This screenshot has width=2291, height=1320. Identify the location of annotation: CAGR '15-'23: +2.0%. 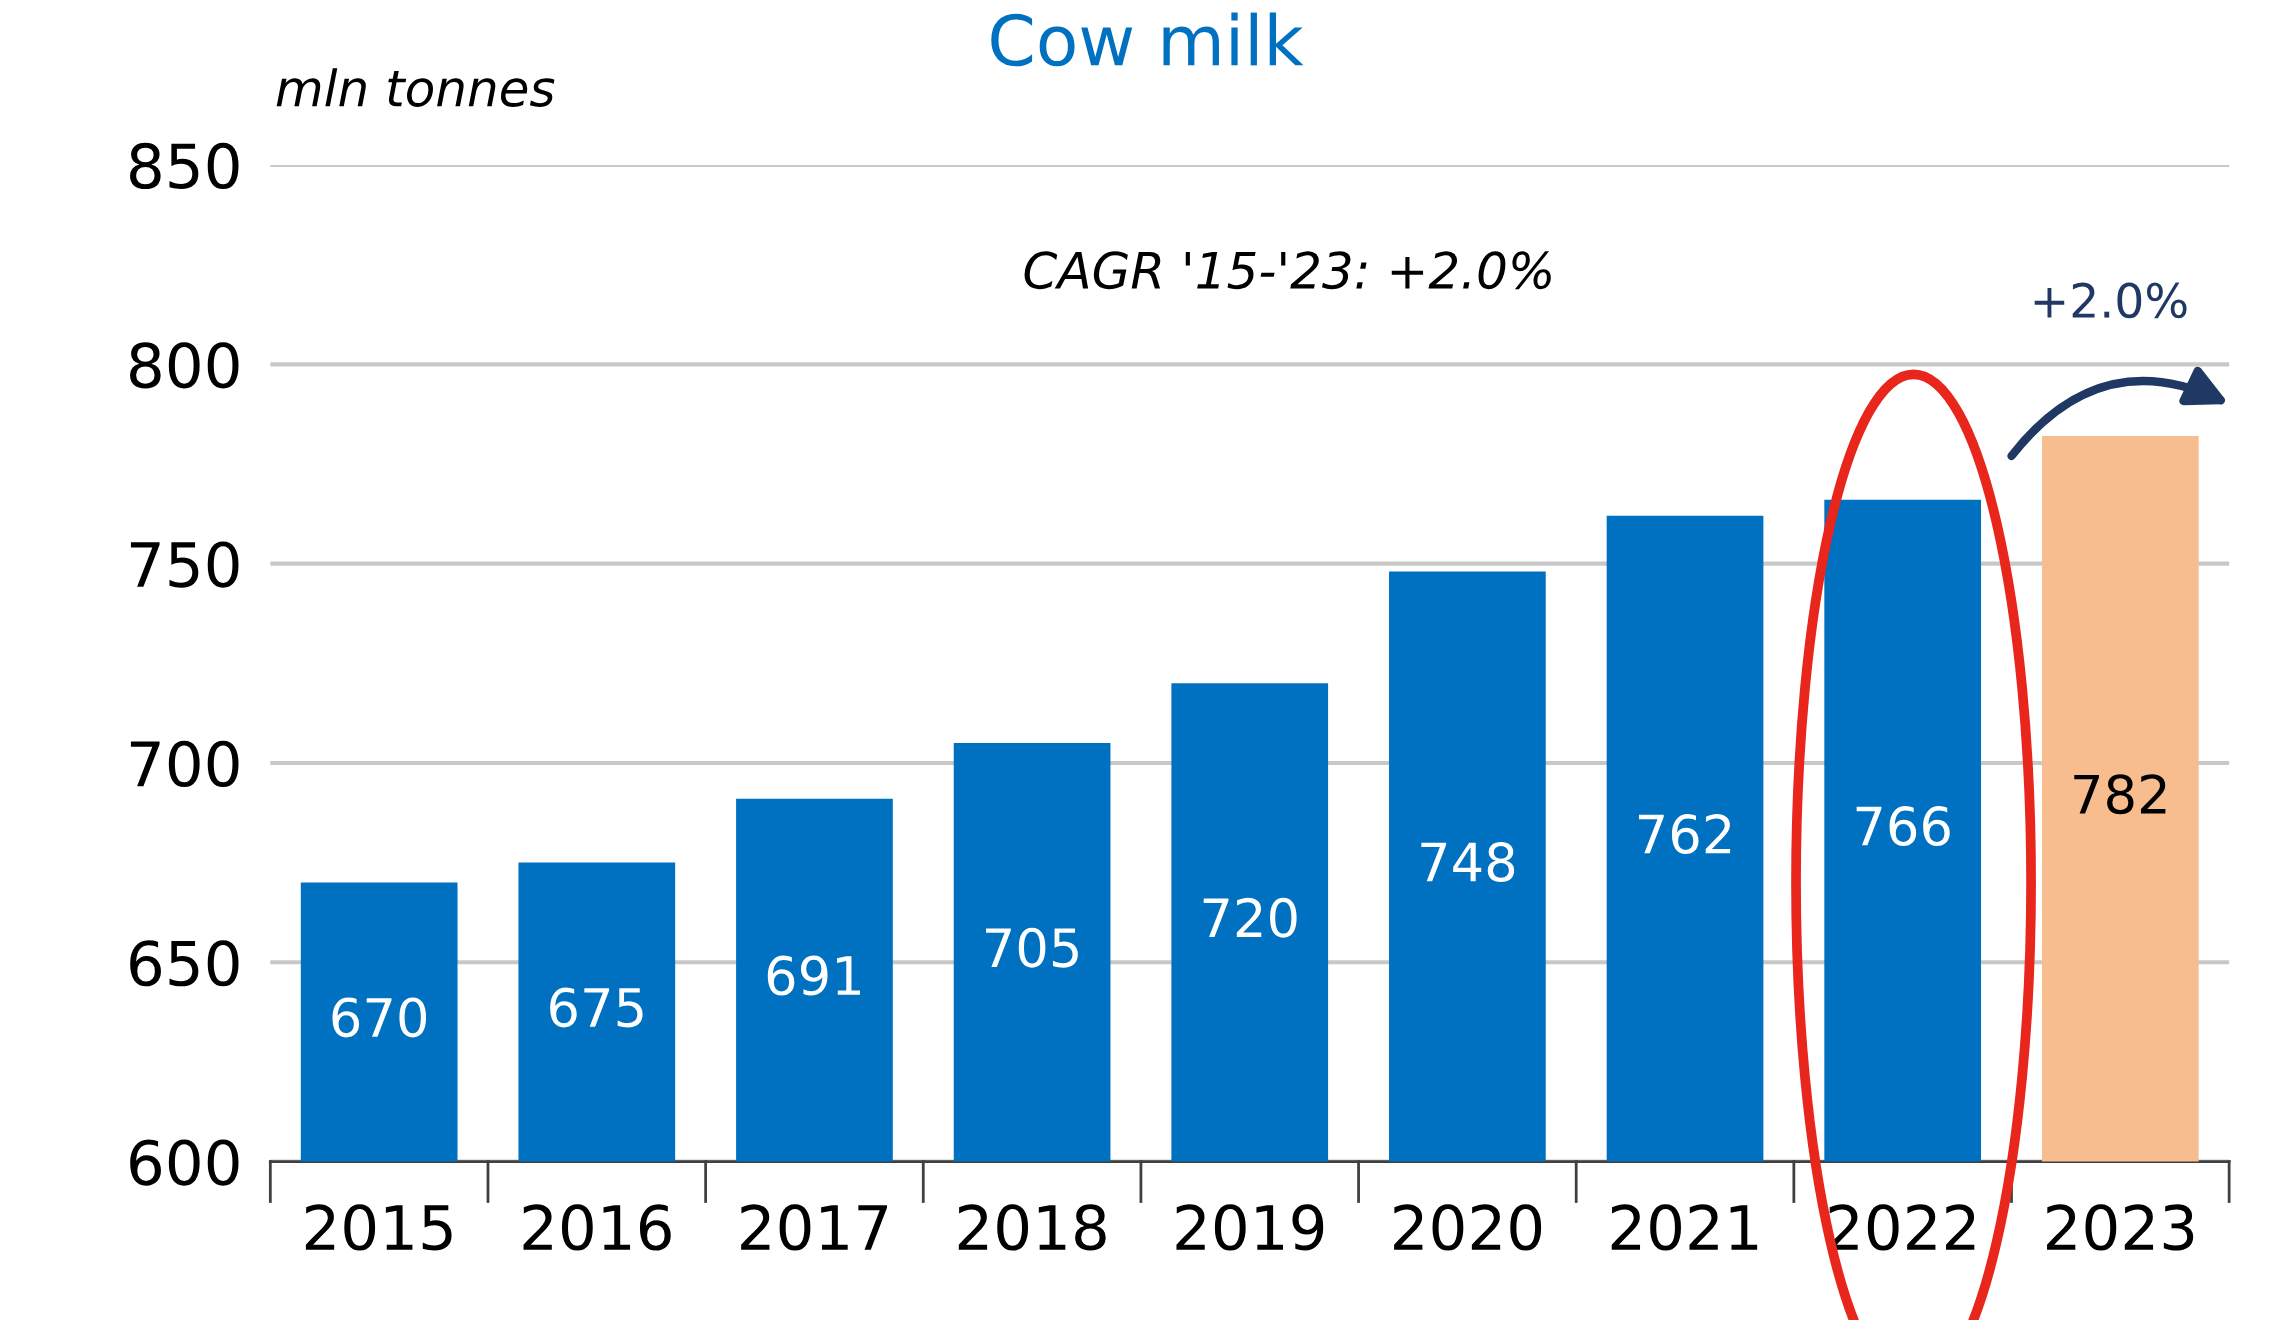
(1287, 270).